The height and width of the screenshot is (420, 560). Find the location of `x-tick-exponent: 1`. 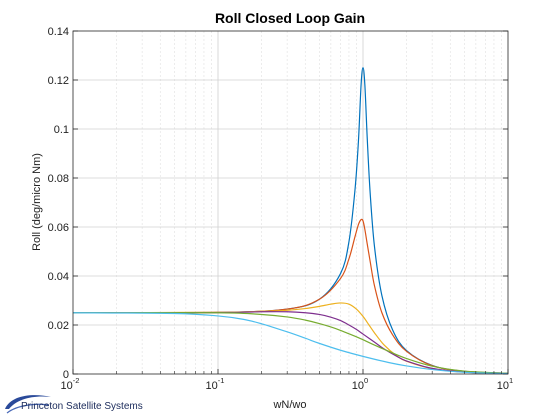

x-tick-exponent: 1 is located at coordinates (511, 380).